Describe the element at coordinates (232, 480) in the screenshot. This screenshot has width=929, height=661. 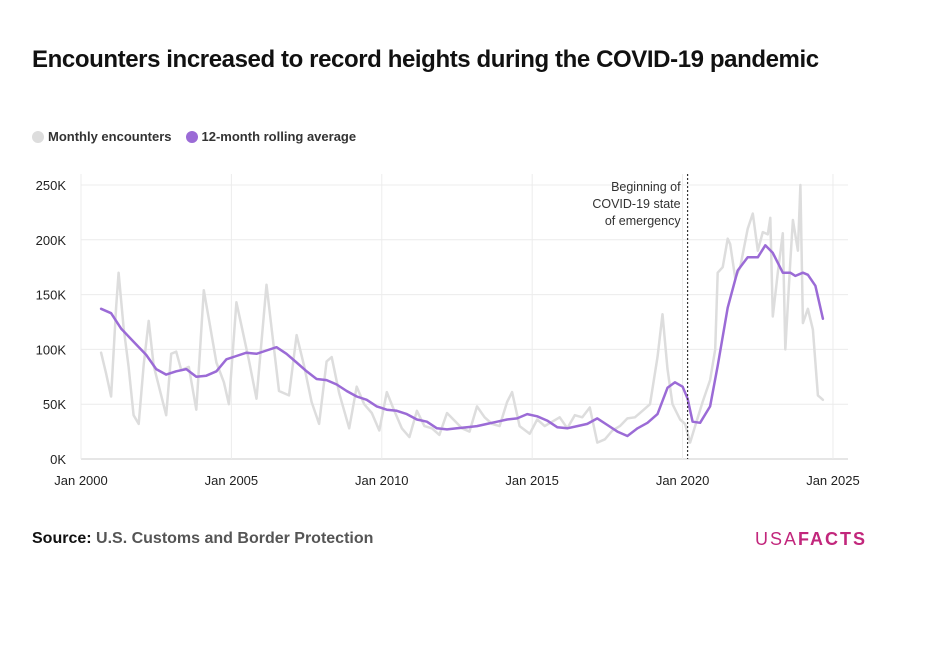
I see `x-tick-label: Jan 2005` at that location.